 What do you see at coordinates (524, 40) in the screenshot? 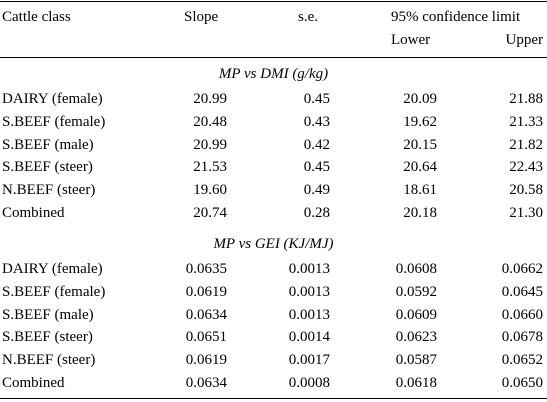
I see `header-upper: Upper` at bounding box center [524, 40].